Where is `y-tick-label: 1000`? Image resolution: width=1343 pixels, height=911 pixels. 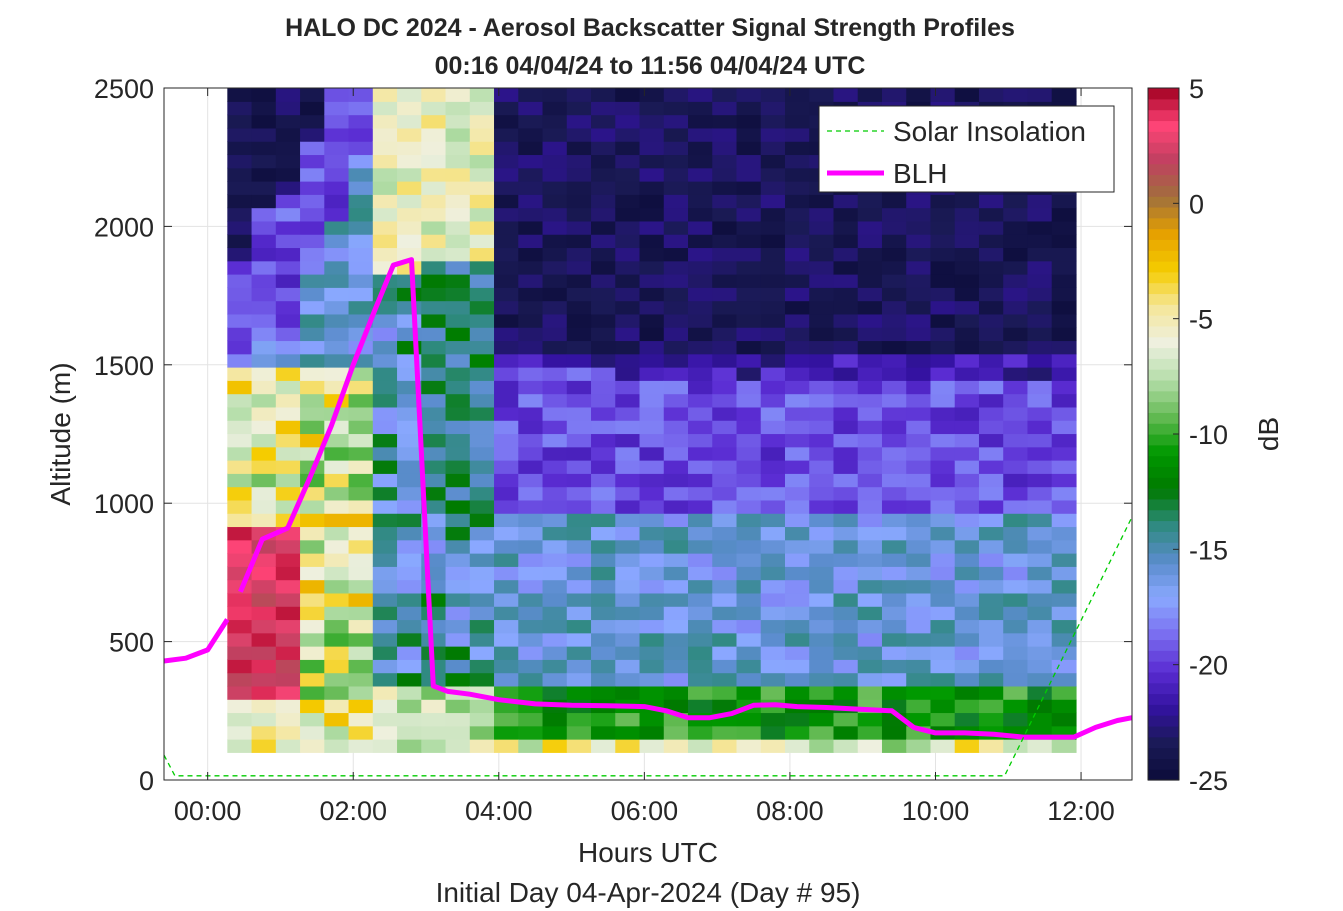 y-tick-label: 1000 is located at coordinates (124, 504).